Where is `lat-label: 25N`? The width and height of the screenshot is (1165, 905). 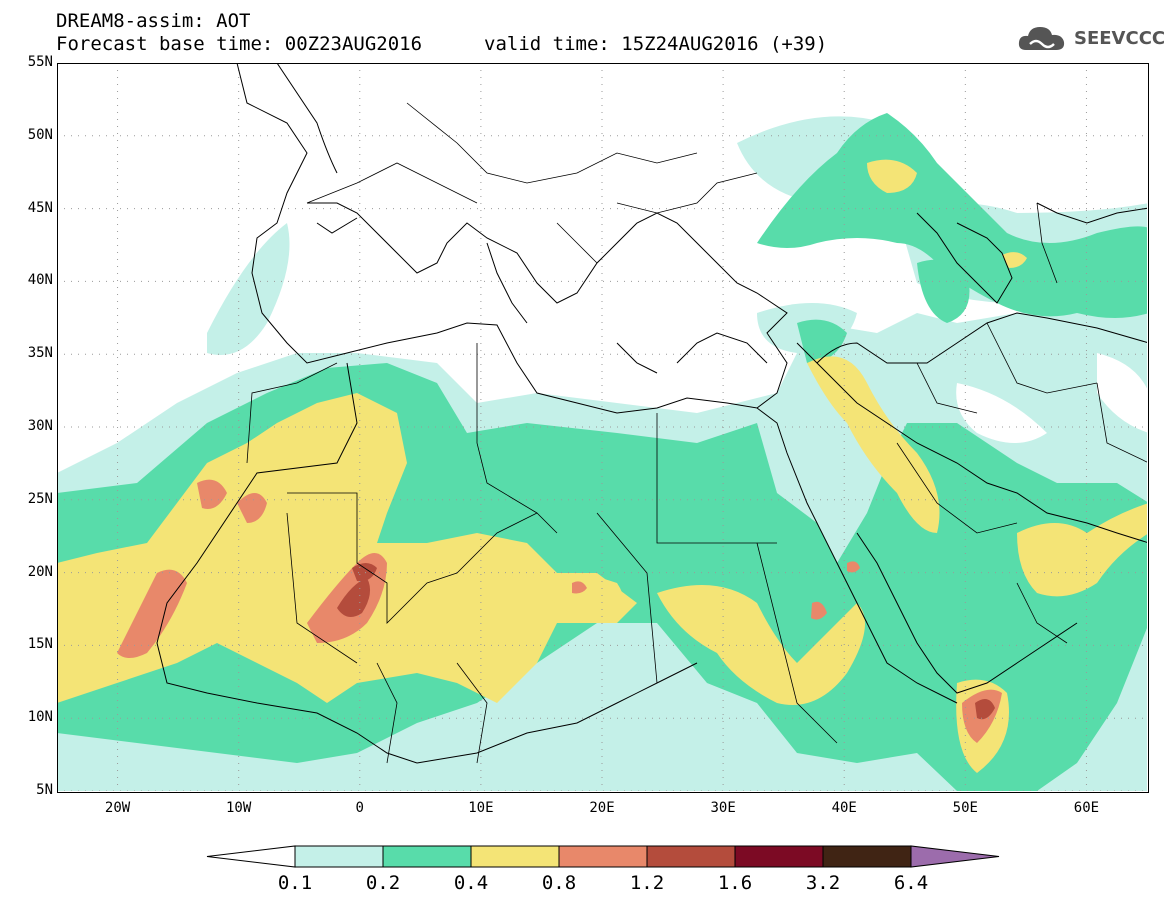 lat-label: 25N is located at coordinates (40, 498).